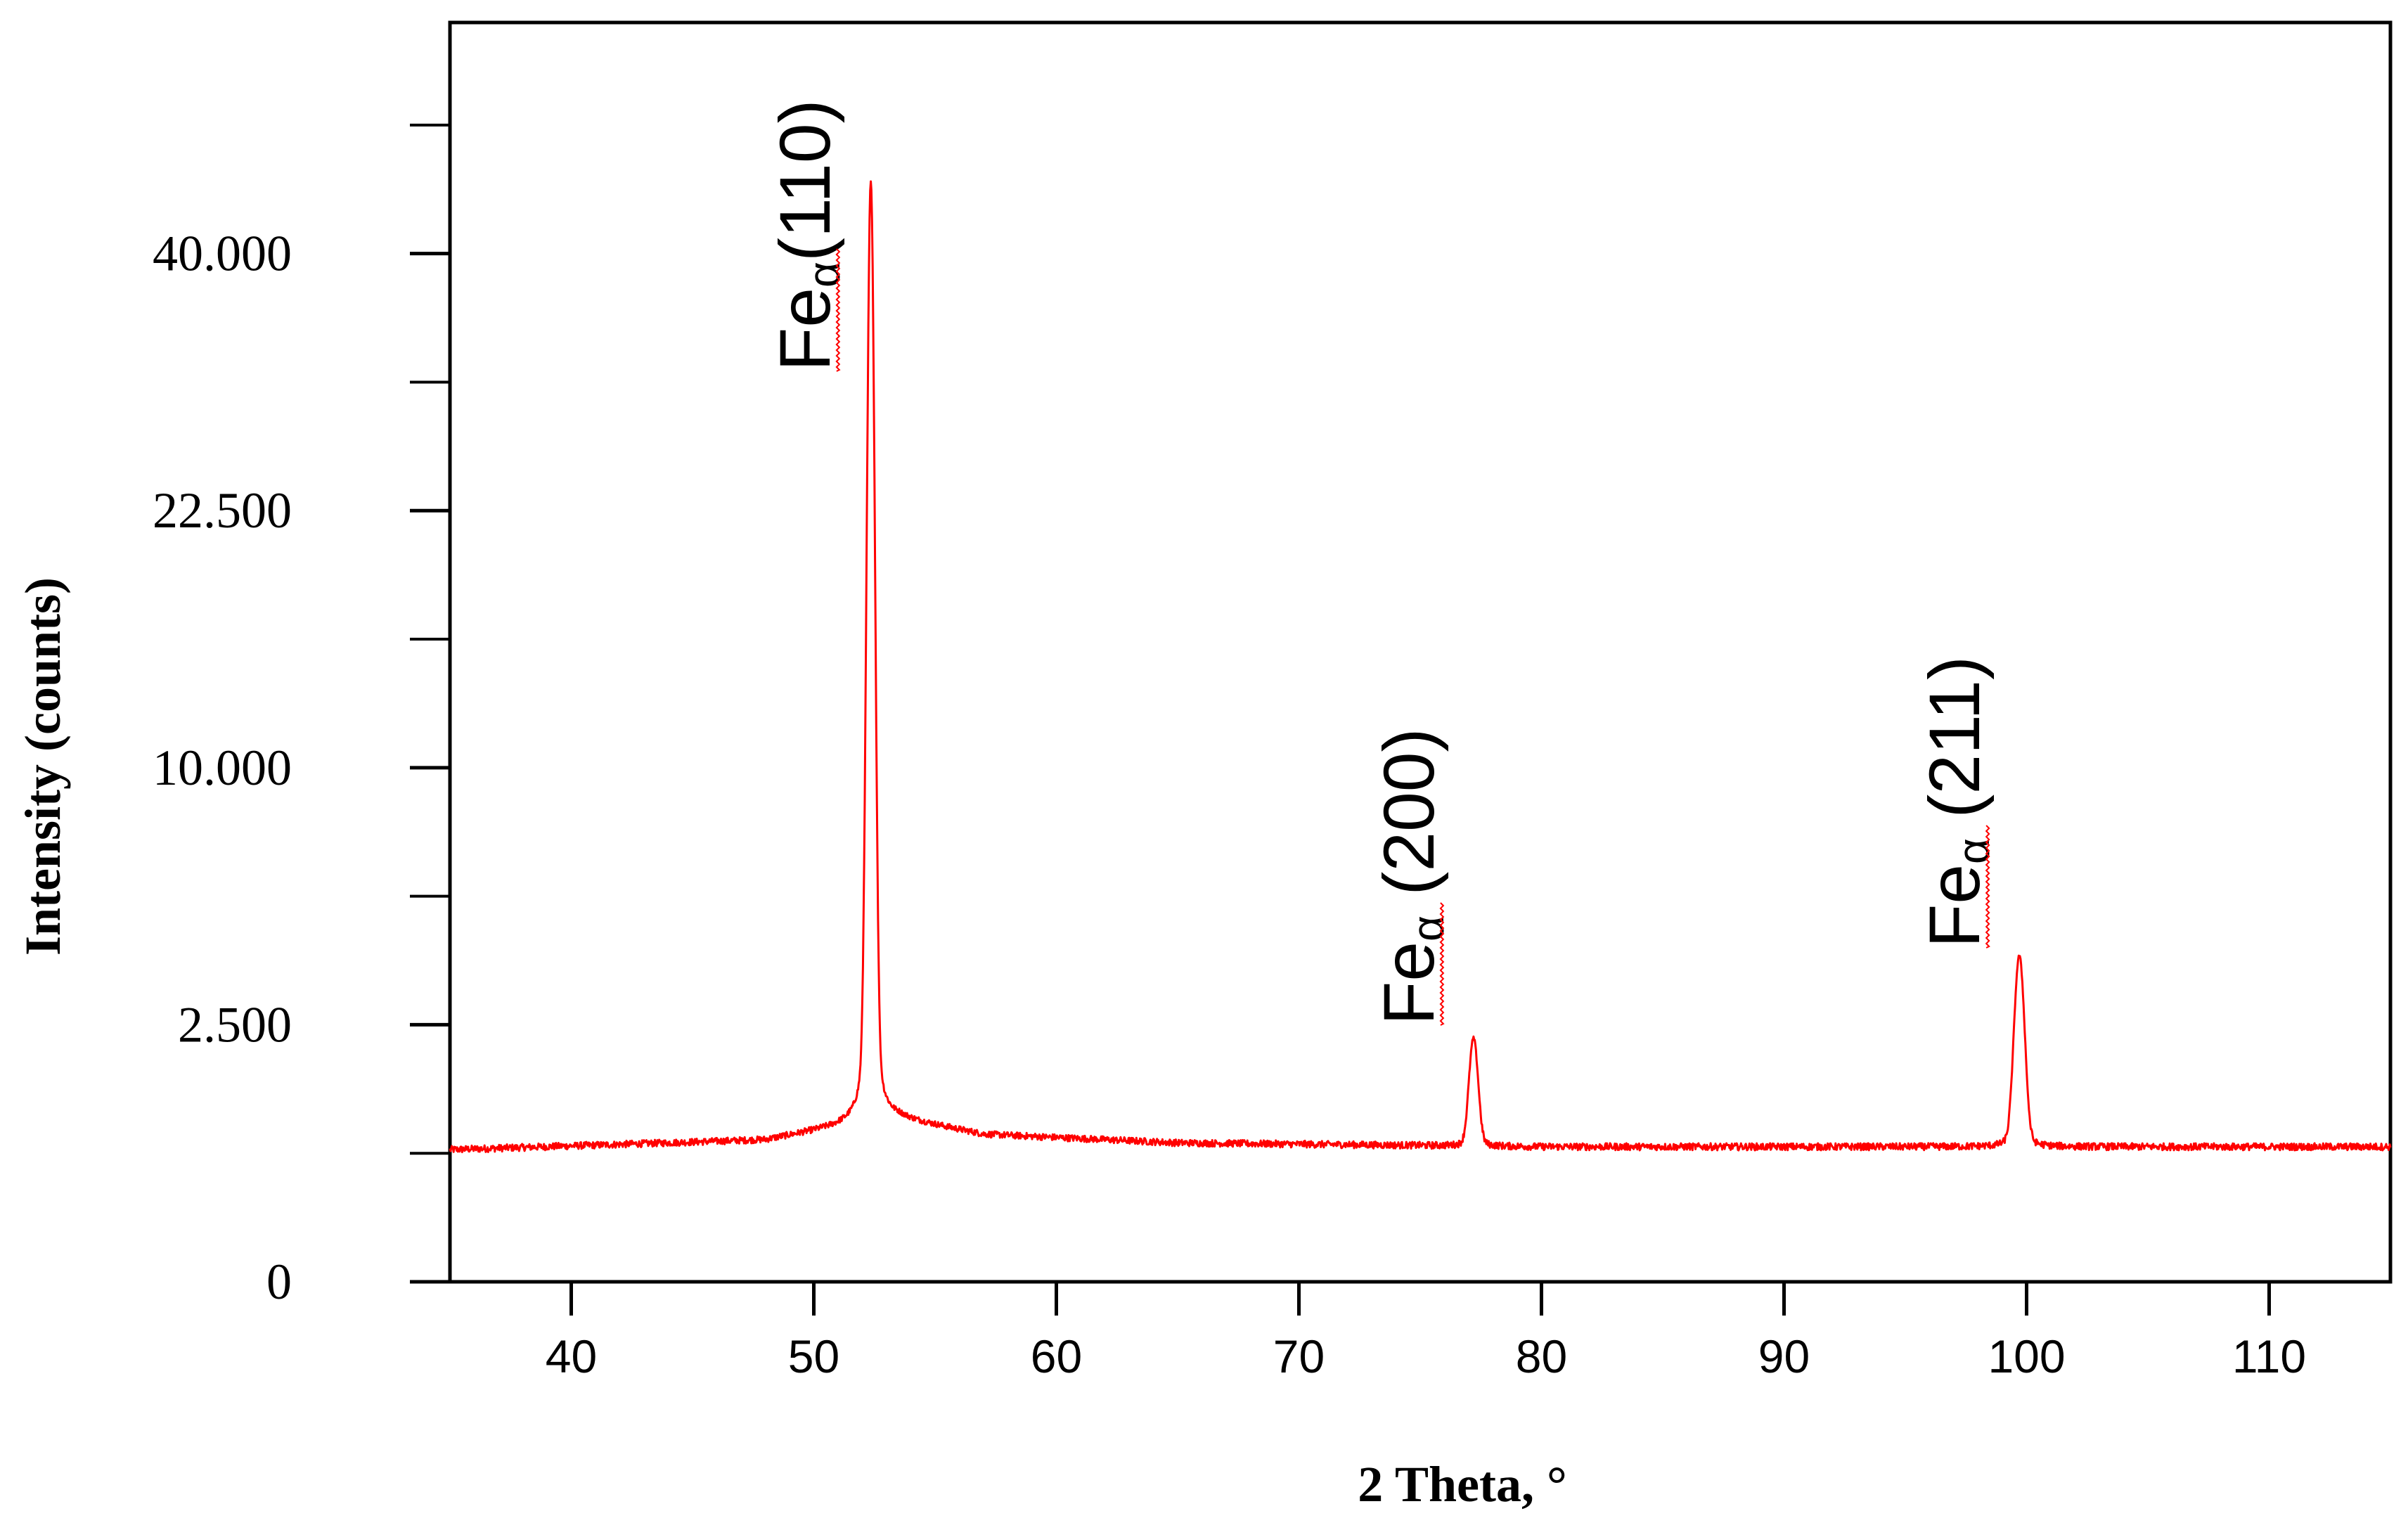  I want to click on y-axis-ticks: 0 2.500 10.000 22.500 40.000, so click(301, 716).